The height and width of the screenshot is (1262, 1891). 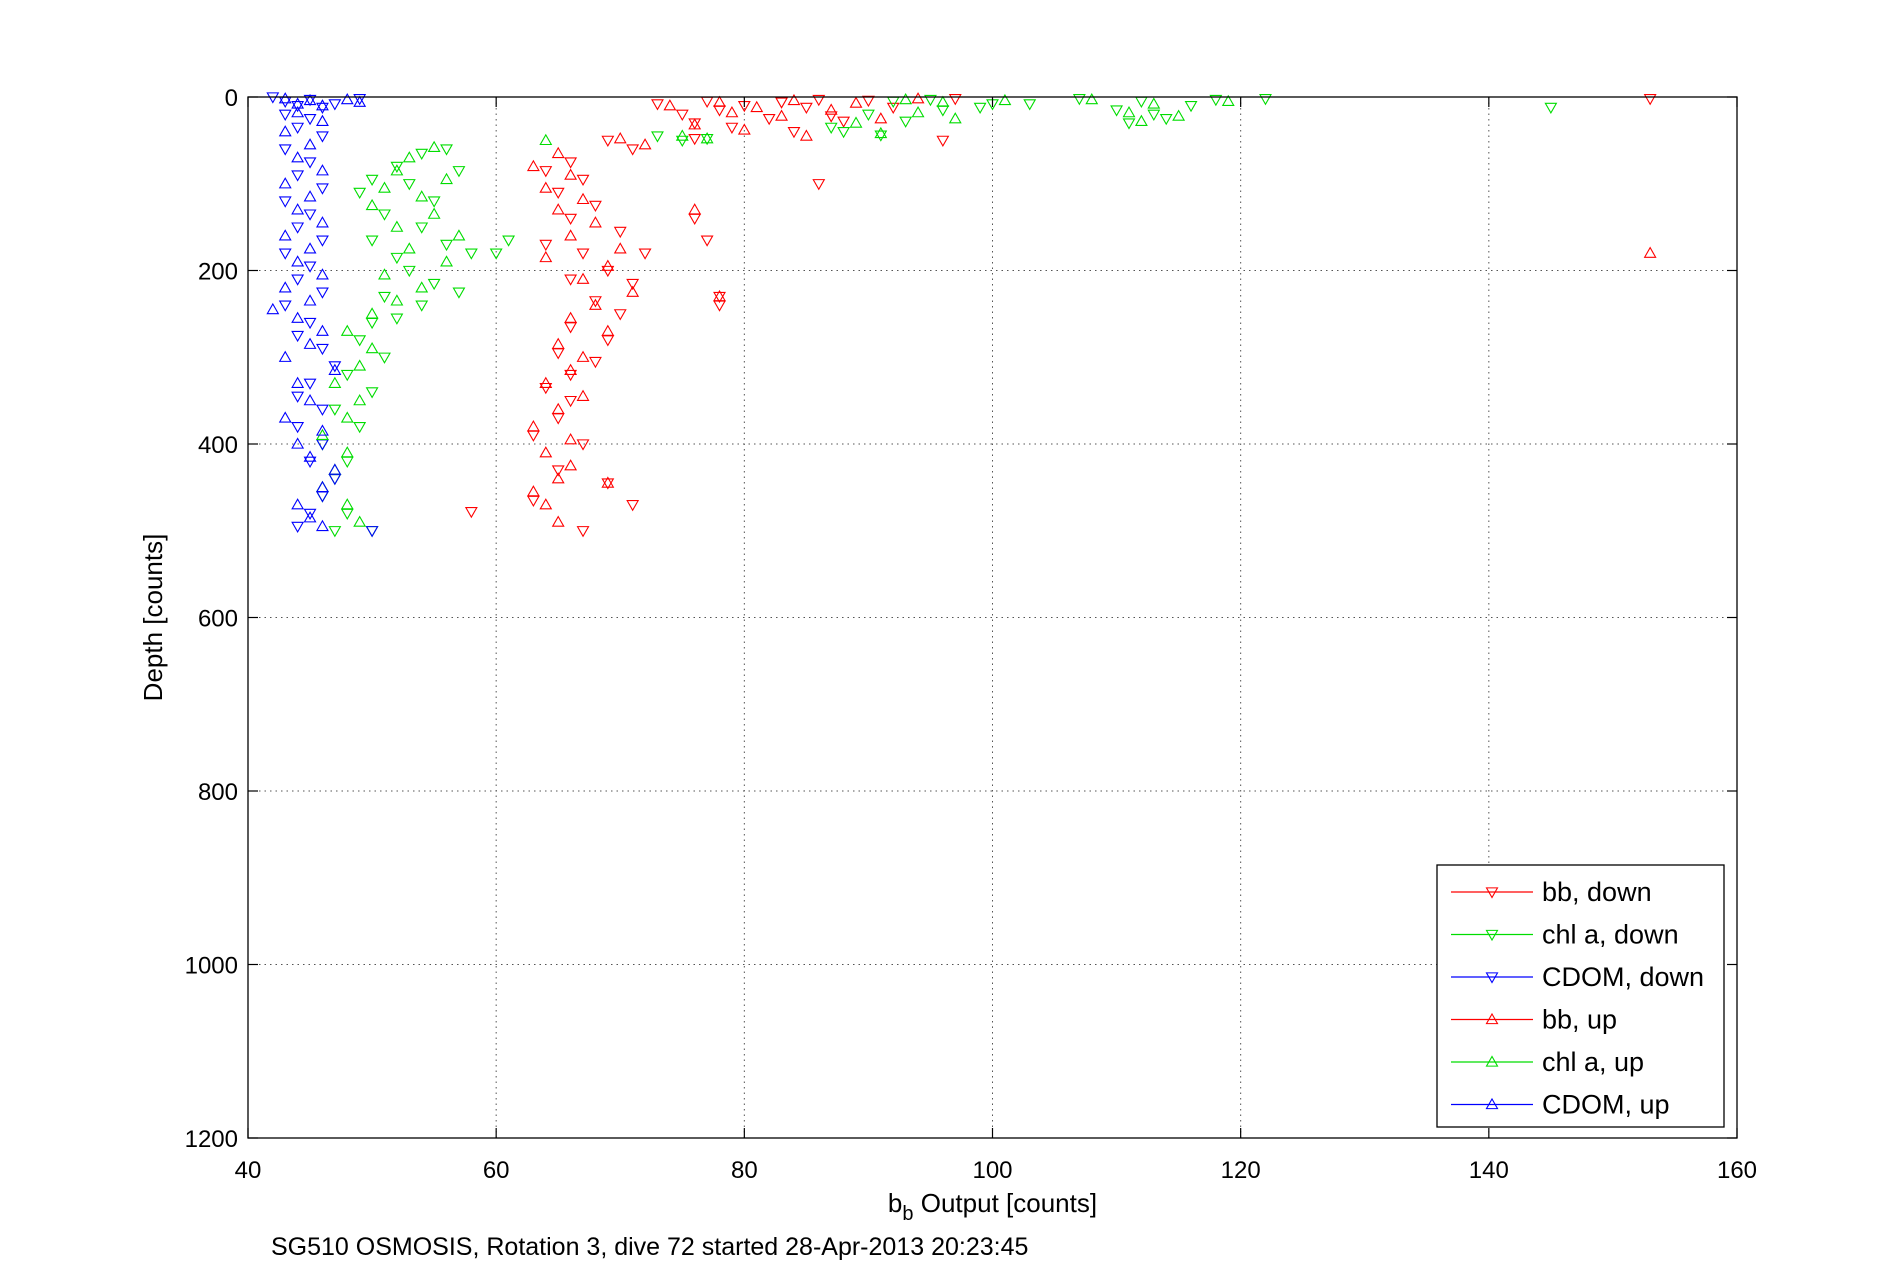 I want to click on legend-marker-bb-up, so click(x=1492, y=1018).